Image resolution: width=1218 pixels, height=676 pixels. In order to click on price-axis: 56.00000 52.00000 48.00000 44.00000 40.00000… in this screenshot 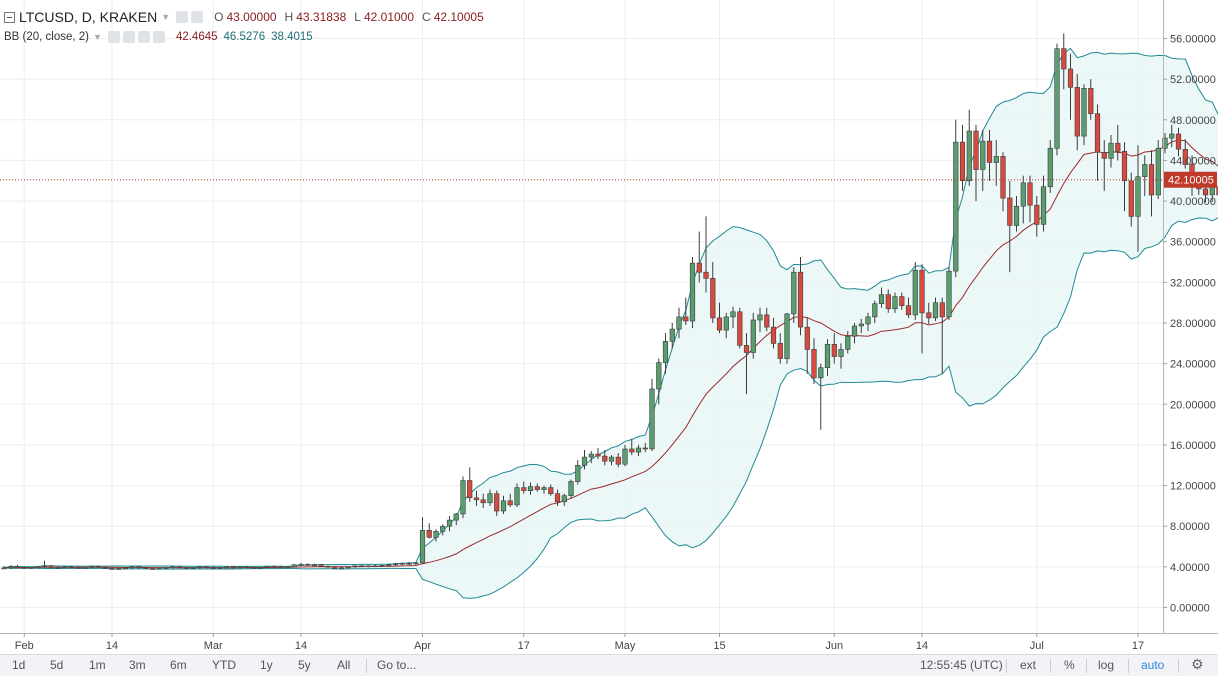, I will do `click(1189, 324)`.